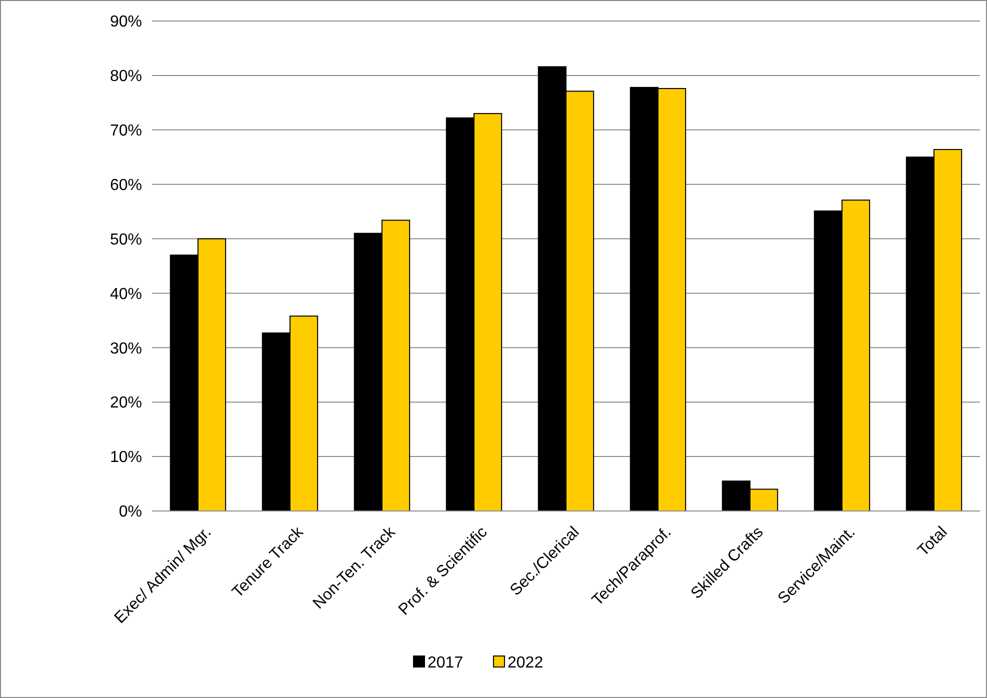  I want to click on y-tick-label: 40%, so click(126, 294).